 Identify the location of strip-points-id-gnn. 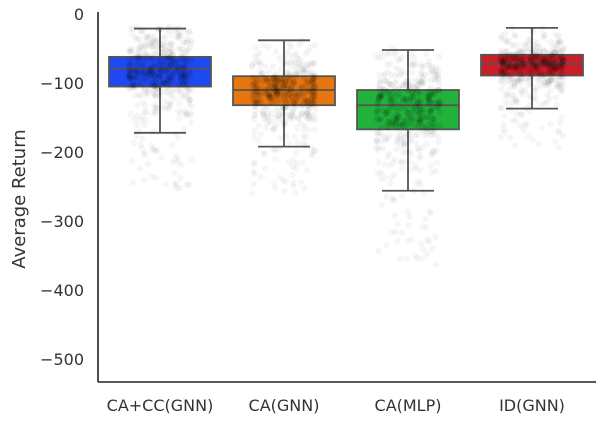
(532, 98).